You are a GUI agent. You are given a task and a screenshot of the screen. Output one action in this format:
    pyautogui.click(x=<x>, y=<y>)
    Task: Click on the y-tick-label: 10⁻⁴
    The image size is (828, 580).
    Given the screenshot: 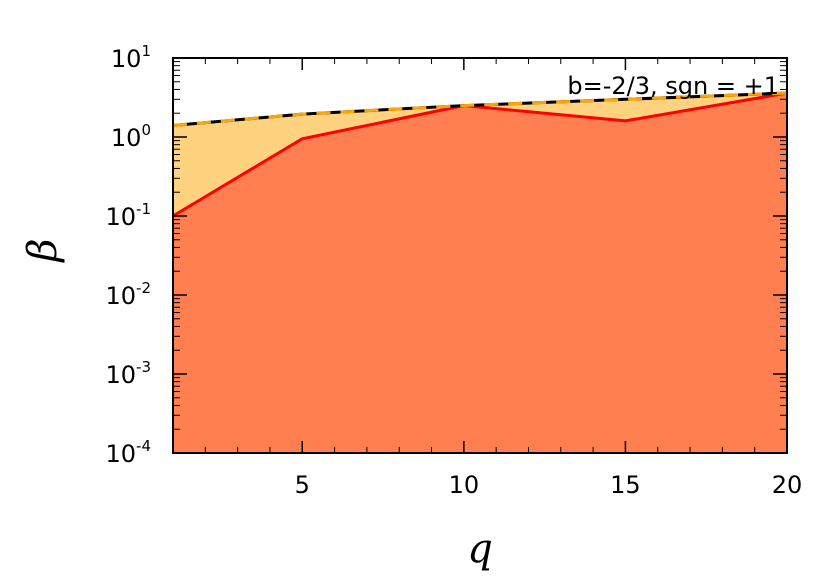 What is the action you would take?
    pyautogui.click(x=128, y=452)
    